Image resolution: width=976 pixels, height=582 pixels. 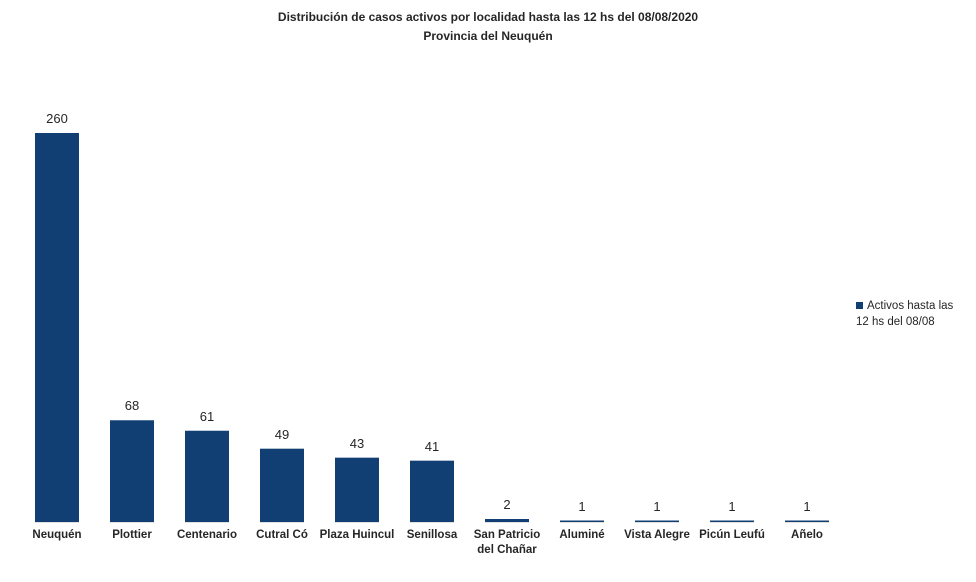 What do you see at coordinates (282, 535) in the screenshot?
I see `x-tick-label: Cutral Có` at bounding box center [282, 535].